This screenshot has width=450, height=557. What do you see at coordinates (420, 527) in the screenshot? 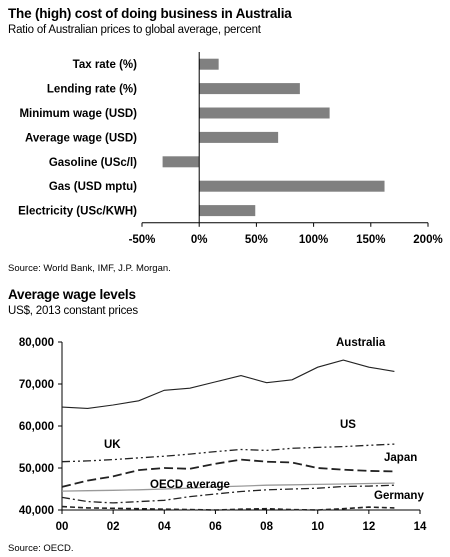
I see `x-tick-label: 14` at bounding box center [420, 527].